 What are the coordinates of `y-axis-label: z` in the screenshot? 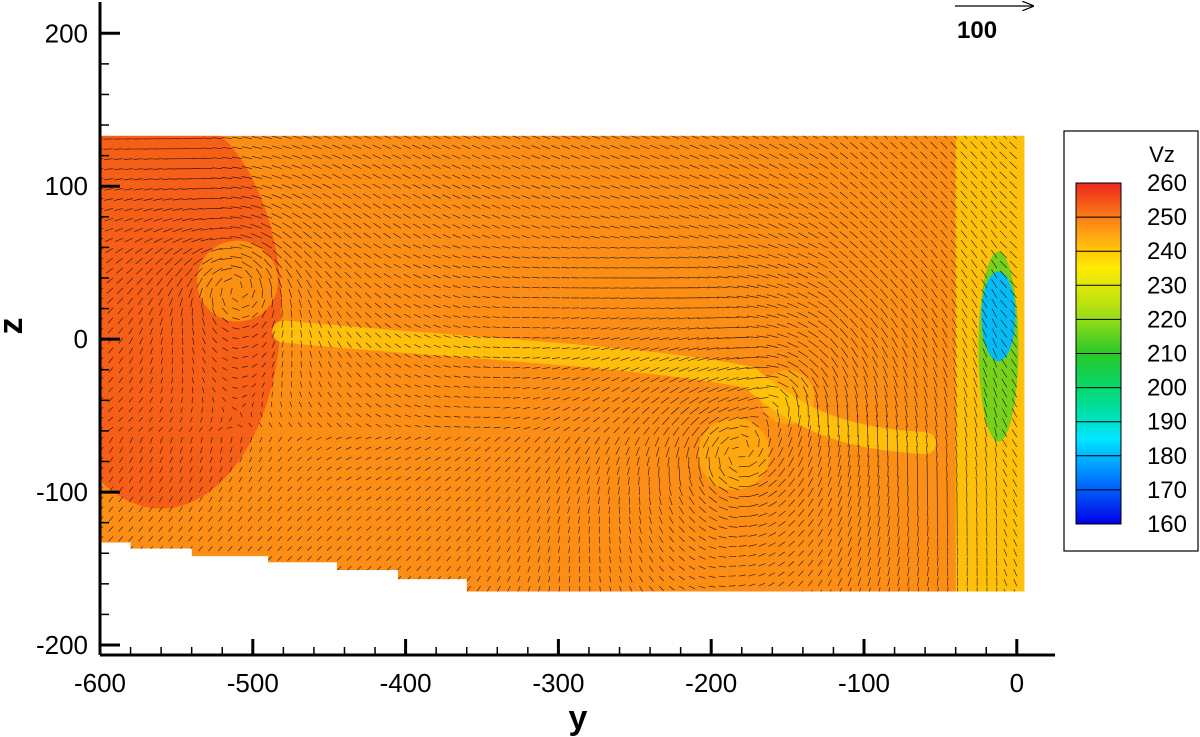 It's located at (15, 326).